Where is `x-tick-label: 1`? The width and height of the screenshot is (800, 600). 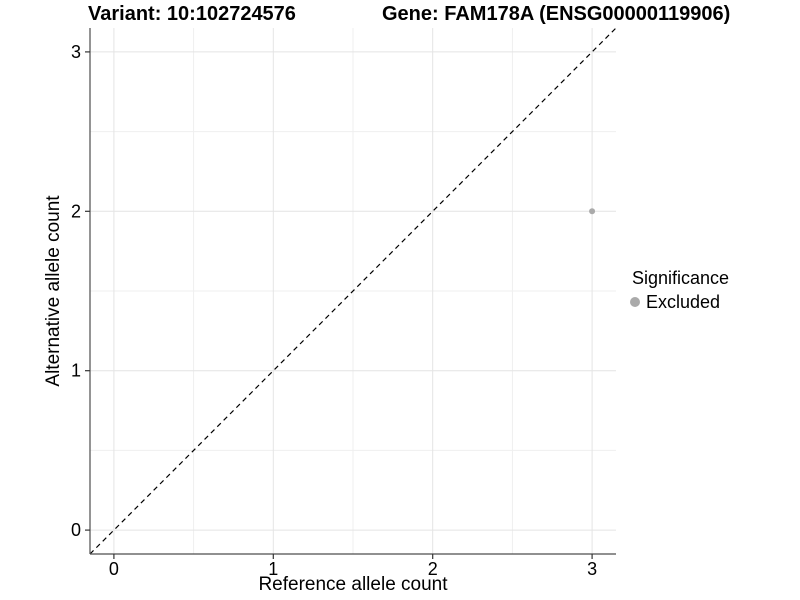
x-tick-label: 1 is located at coordinates (273, 569).